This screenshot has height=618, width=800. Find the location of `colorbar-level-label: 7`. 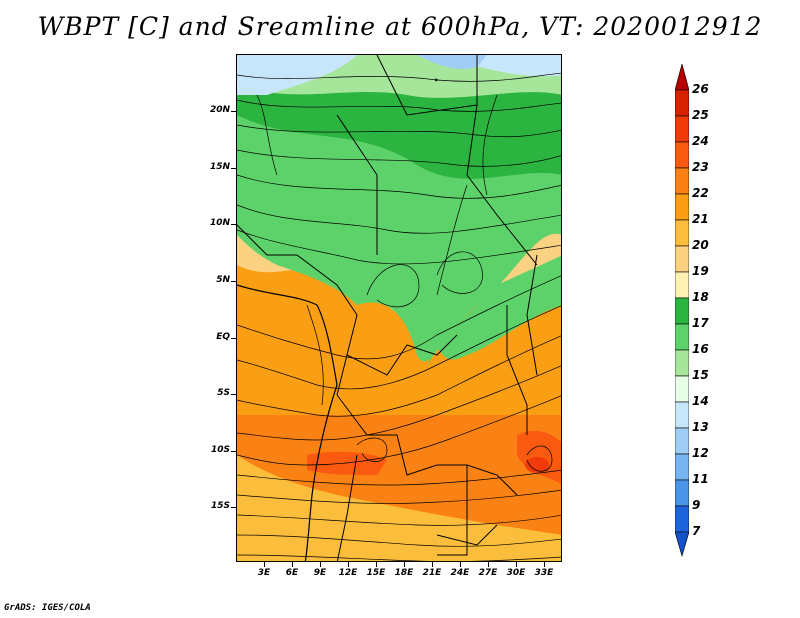

colorbar-level-label: 7 is located at coordinates (696, 531).